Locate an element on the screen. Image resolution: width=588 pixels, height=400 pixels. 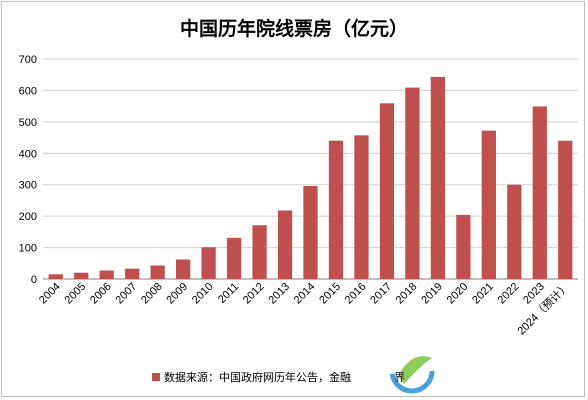
watermark-logo: 界 is located at coordinates (412, 371).